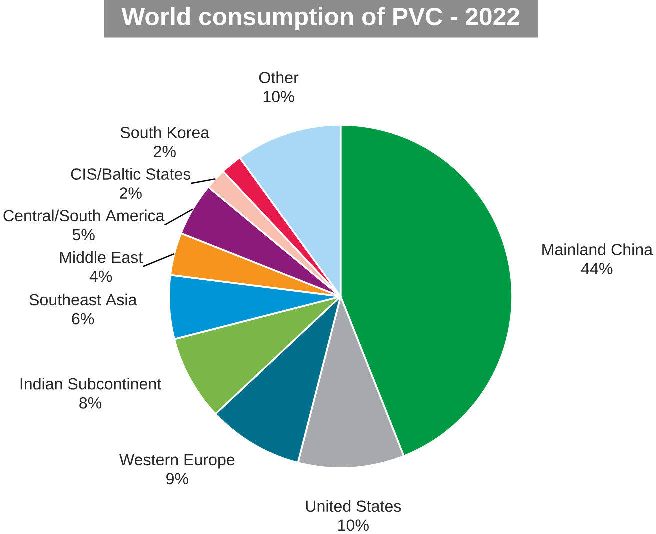 The height and width of the screenshot is (534, 656). I want to click on slice-label: CIS/Baltic States, so click(131, 174).